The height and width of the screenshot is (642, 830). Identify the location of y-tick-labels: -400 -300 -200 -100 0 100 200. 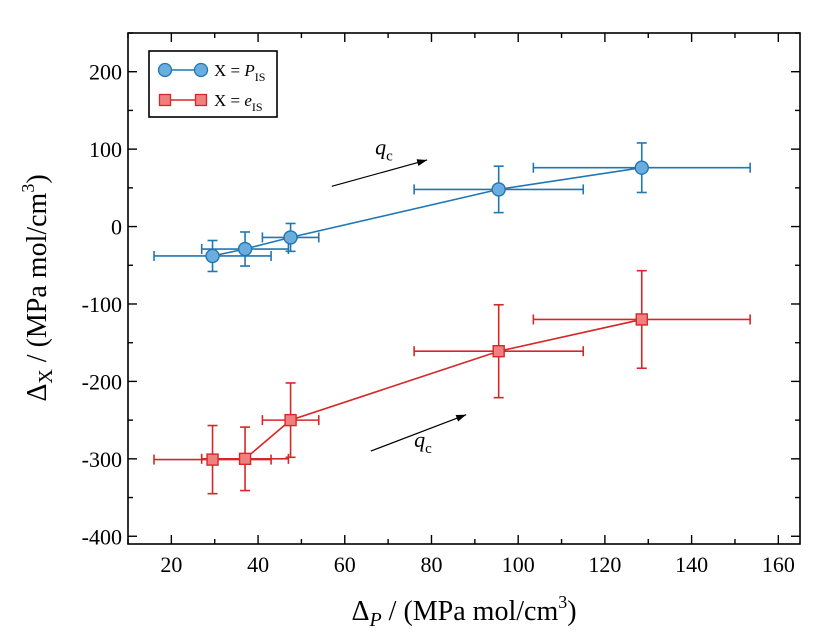
(102, 305).